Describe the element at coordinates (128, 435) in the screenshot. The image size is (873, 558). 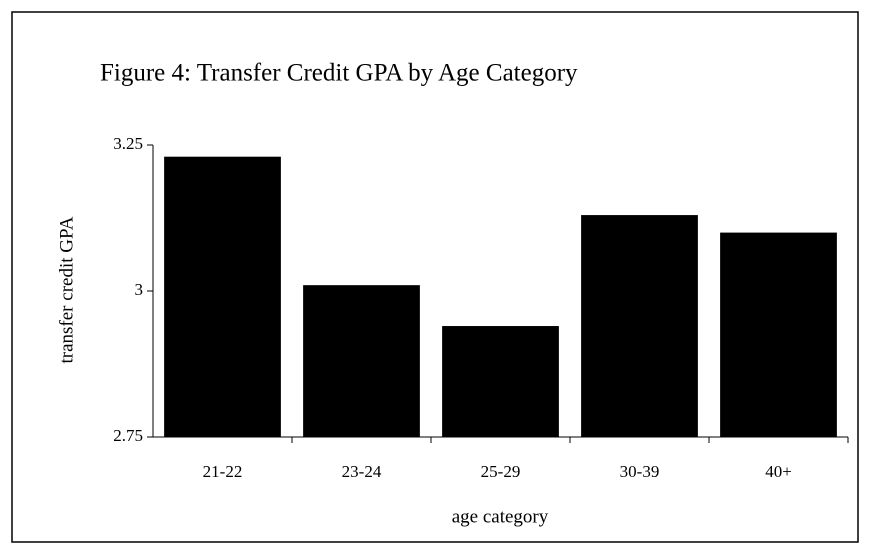
I see `y-tick-label: 2.75` at that location.